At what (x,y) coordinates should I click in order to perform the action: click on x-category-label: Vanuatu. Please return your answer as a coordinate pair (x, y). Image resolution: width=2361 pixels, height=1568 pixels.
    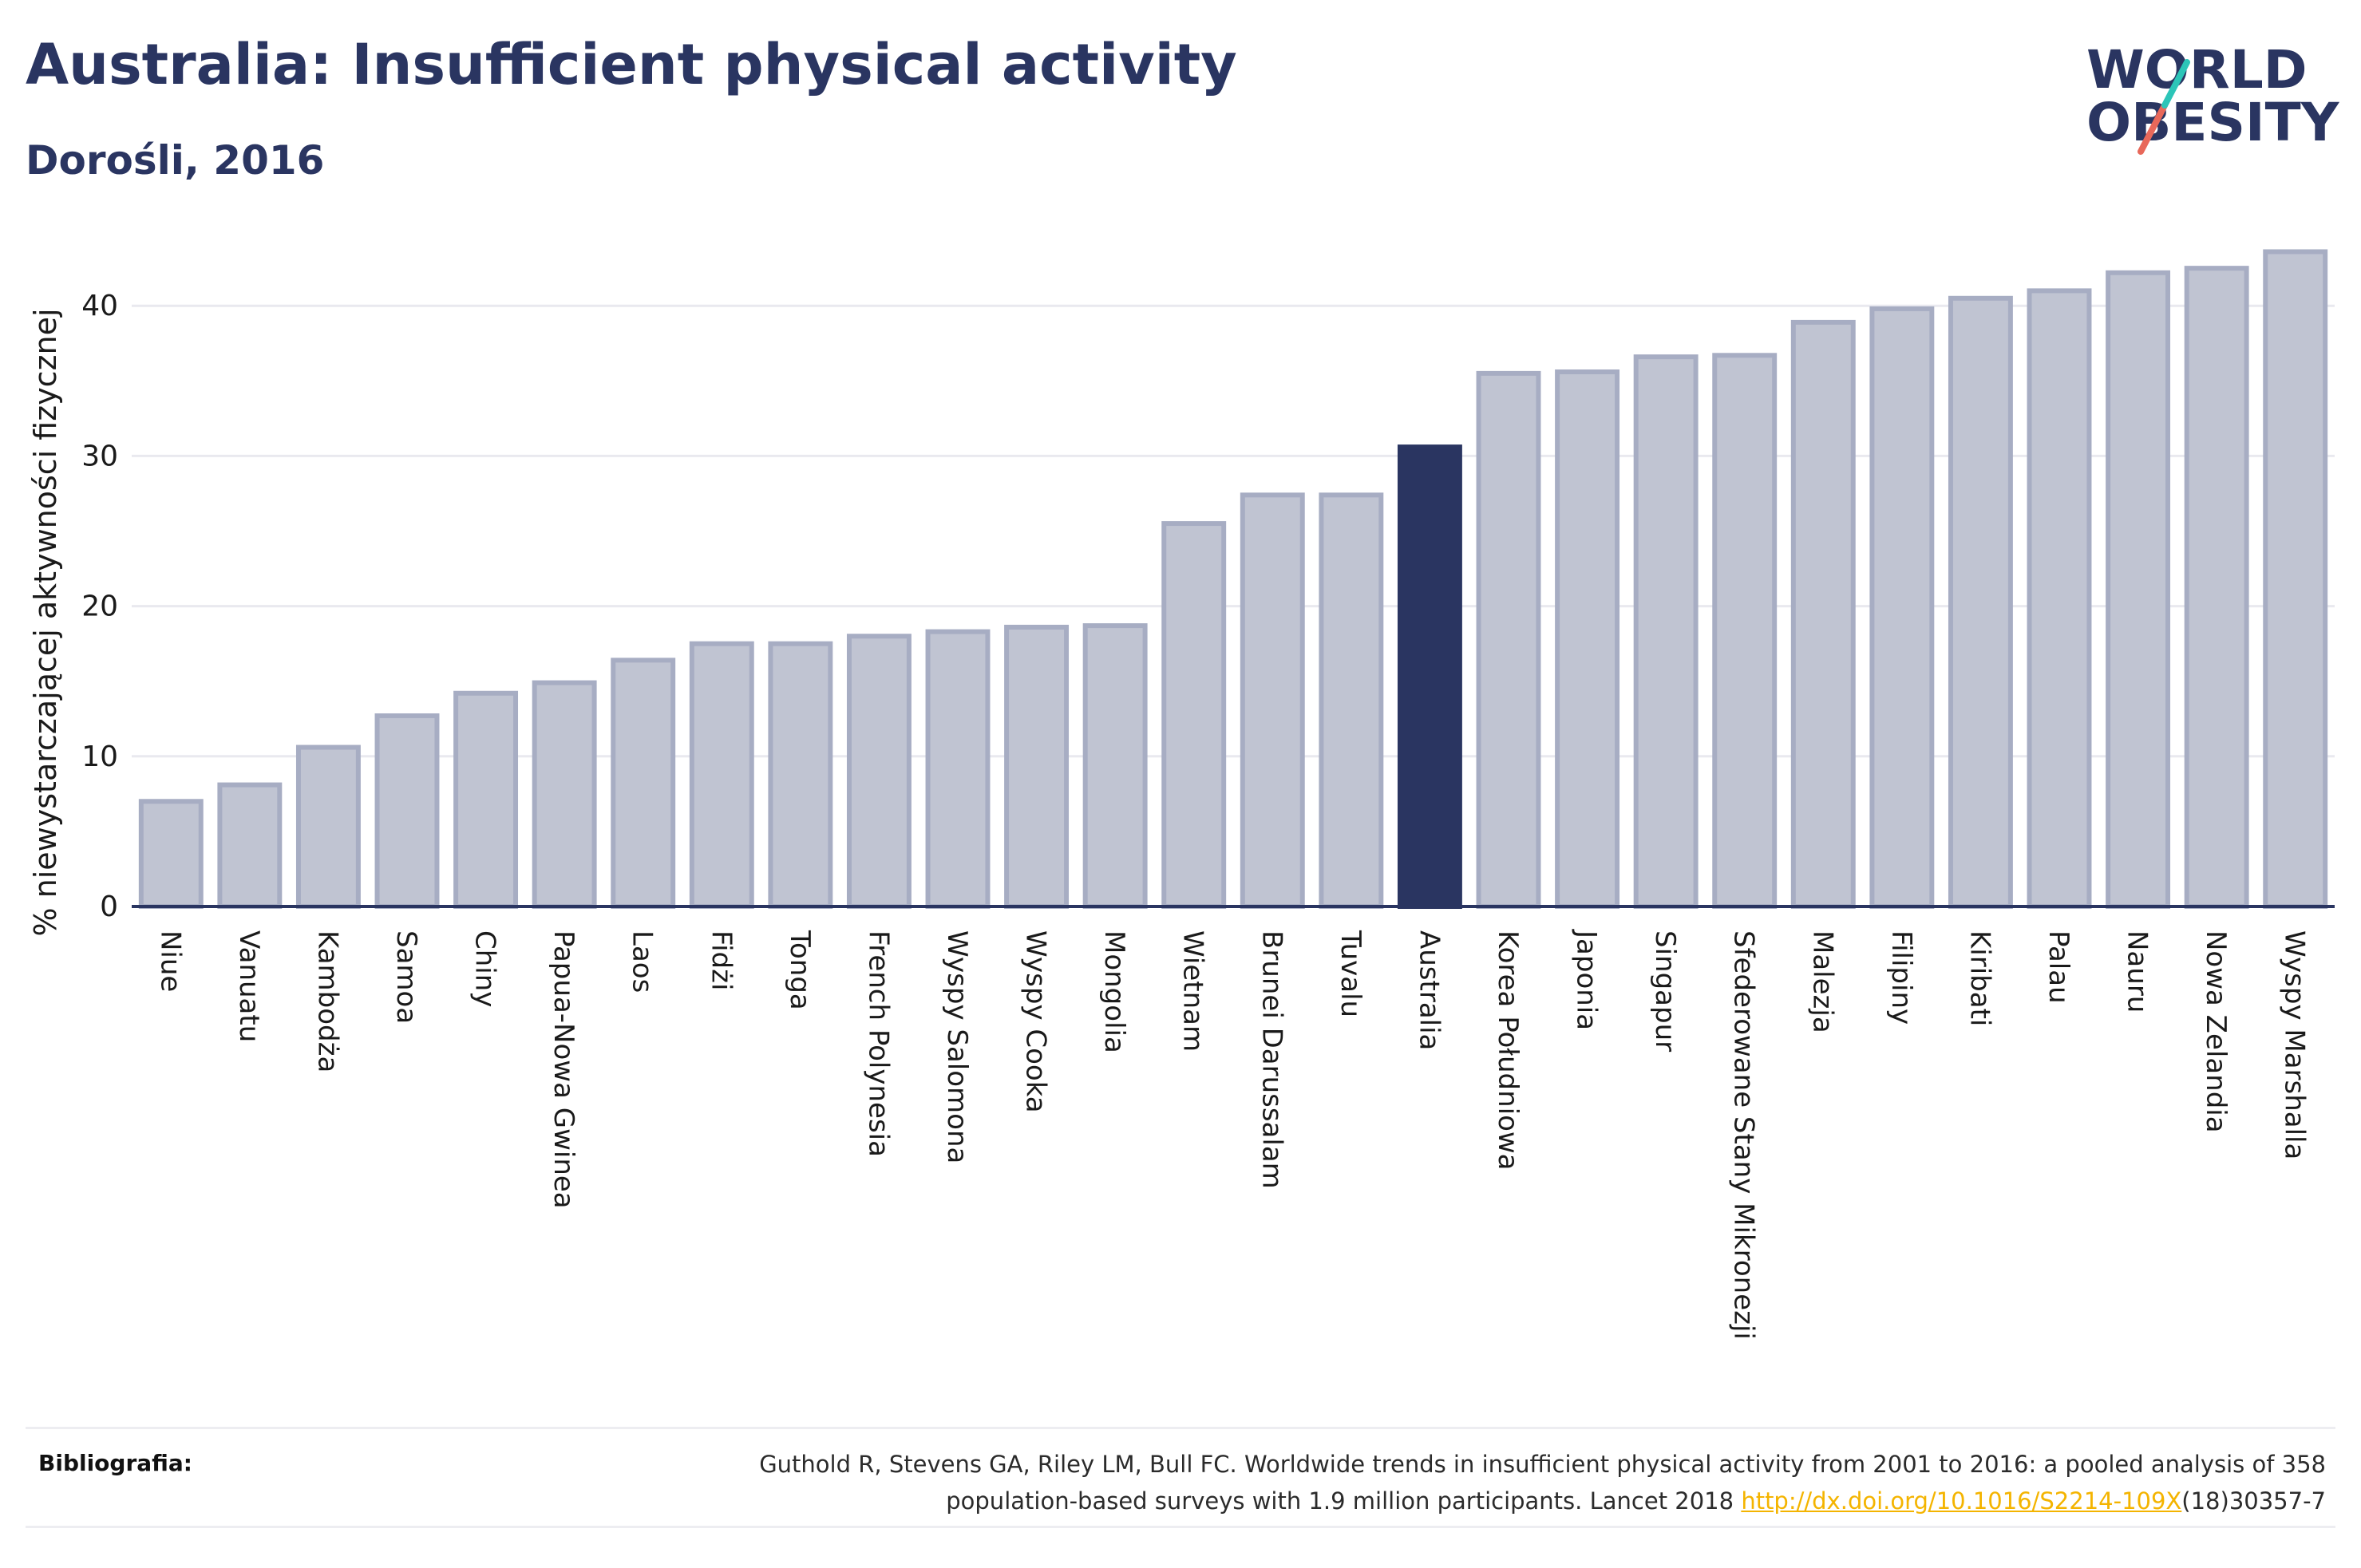
    Looking at the image, I should click on (249, 986).